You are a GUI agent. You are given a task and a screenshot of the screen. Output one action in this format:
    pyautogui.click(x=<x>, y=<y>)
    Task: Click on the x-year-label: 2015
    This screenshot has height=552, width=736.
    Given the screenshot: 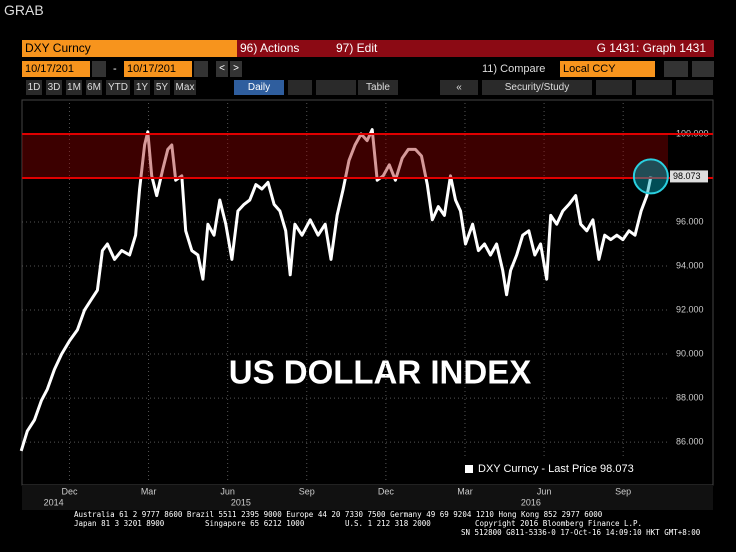 What is the action you would take?
    pyautogui.click(x=241, y=502)
    